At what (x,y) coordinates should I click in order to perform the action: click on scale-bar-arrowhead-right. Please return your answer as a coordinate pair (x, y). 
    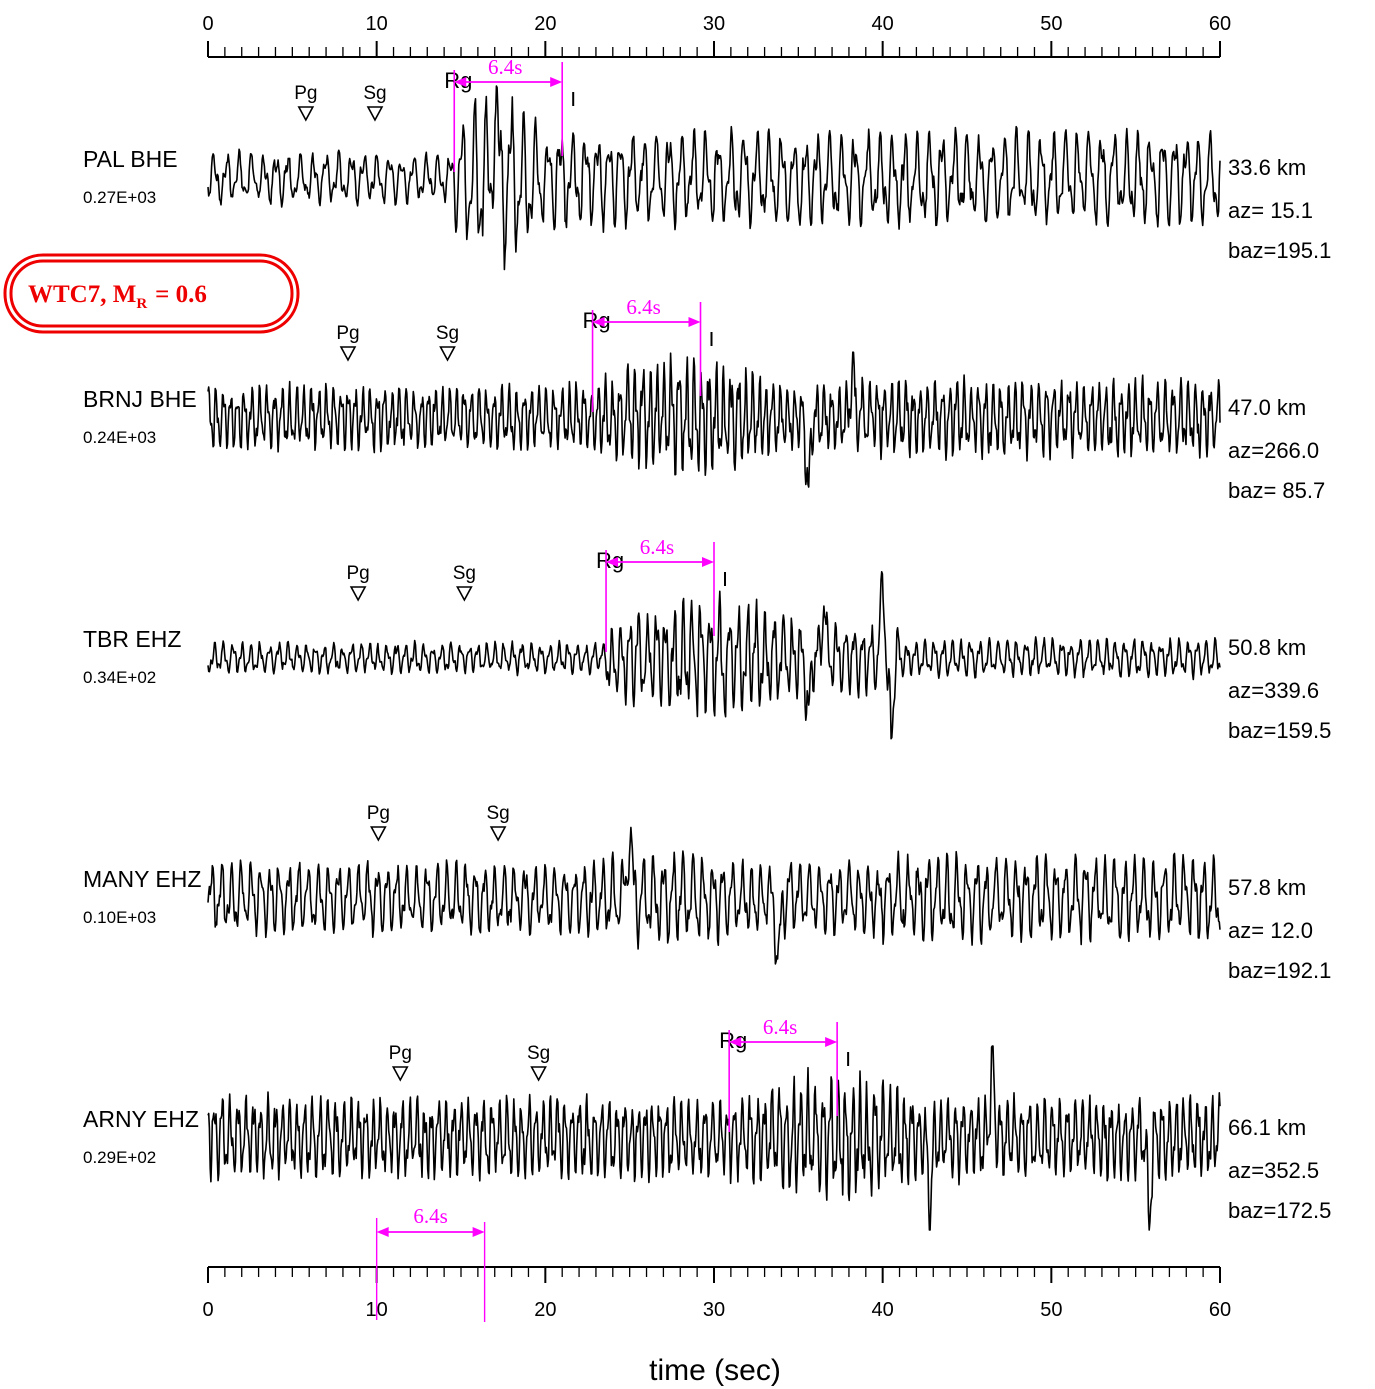
    Looking at the image, I should click on (478, 1232).